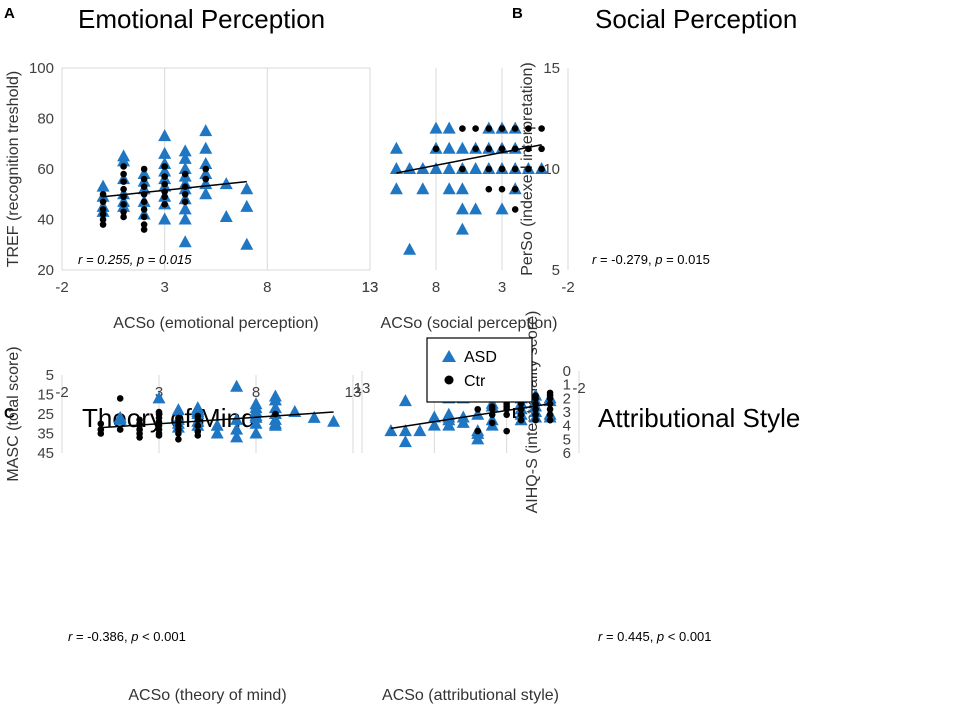 The height and width of the screenshot is (709, 957). I want to click on x-axis-label: ACSo (emotional perception), so click(215, 323).